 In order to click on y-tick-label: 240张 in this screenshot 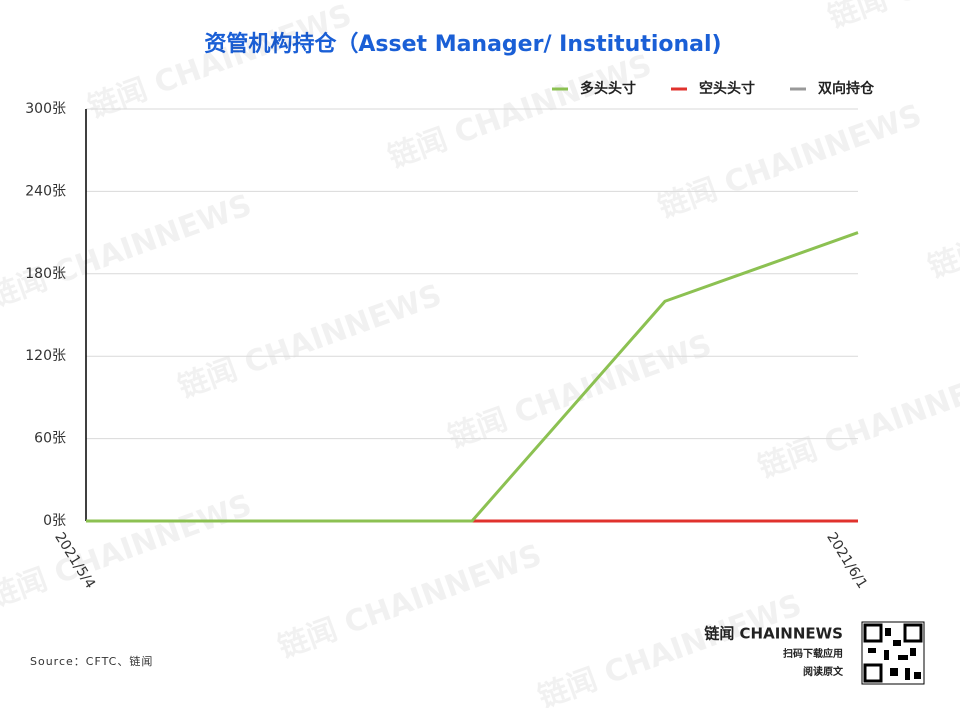, I will do `click(45, 191)`.